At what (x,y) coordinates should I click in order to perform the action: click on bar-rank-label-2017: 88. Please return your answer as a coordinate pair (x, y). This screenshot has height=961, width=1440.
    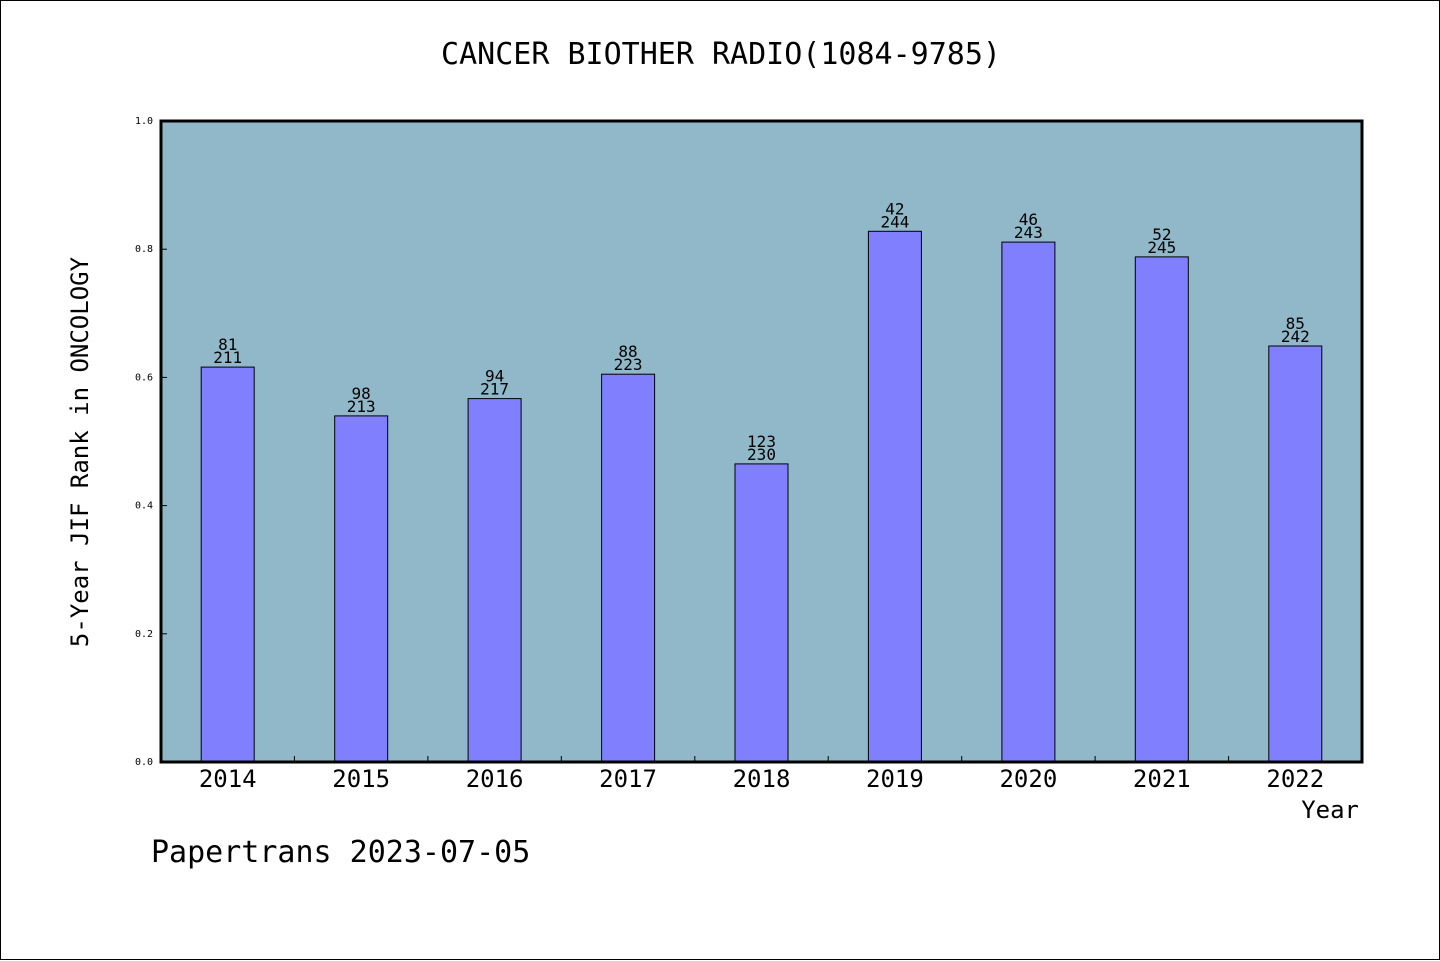
    Looking at the image, I should click on (627, 351).